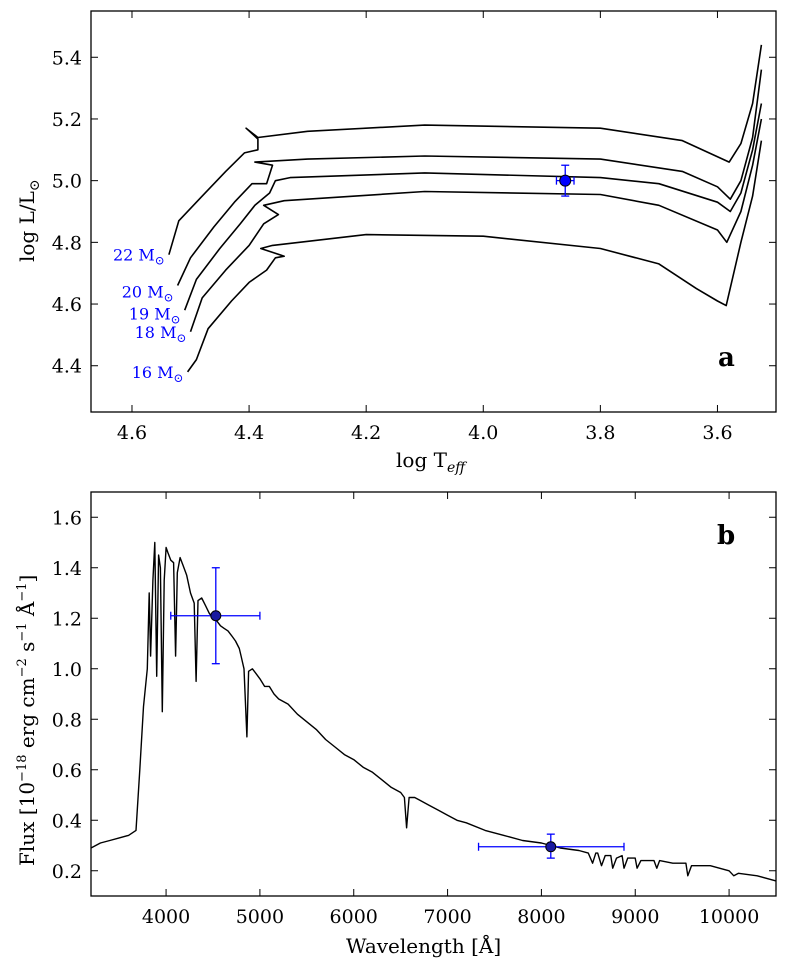 This screenshot has height=973, width=789. I want to click on panel-b-xtick-label: 9000, so click(635, 917).